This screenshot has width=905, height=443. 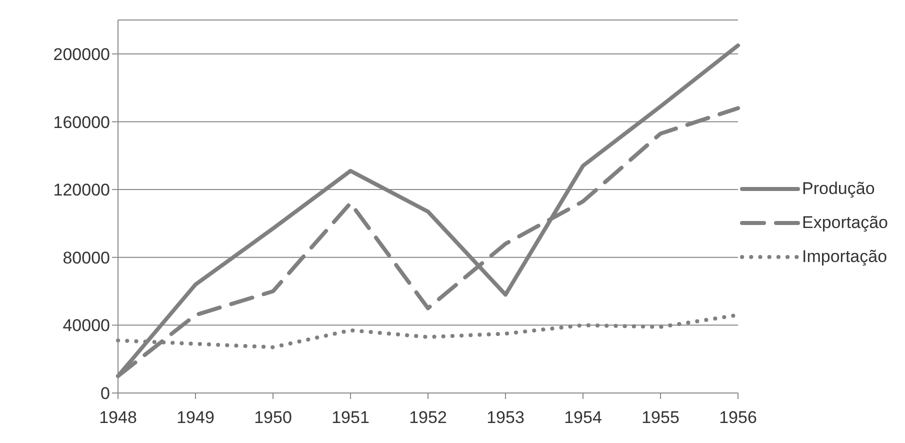 I want to click on y-tick-label: 0, so click(x=105, y=394).